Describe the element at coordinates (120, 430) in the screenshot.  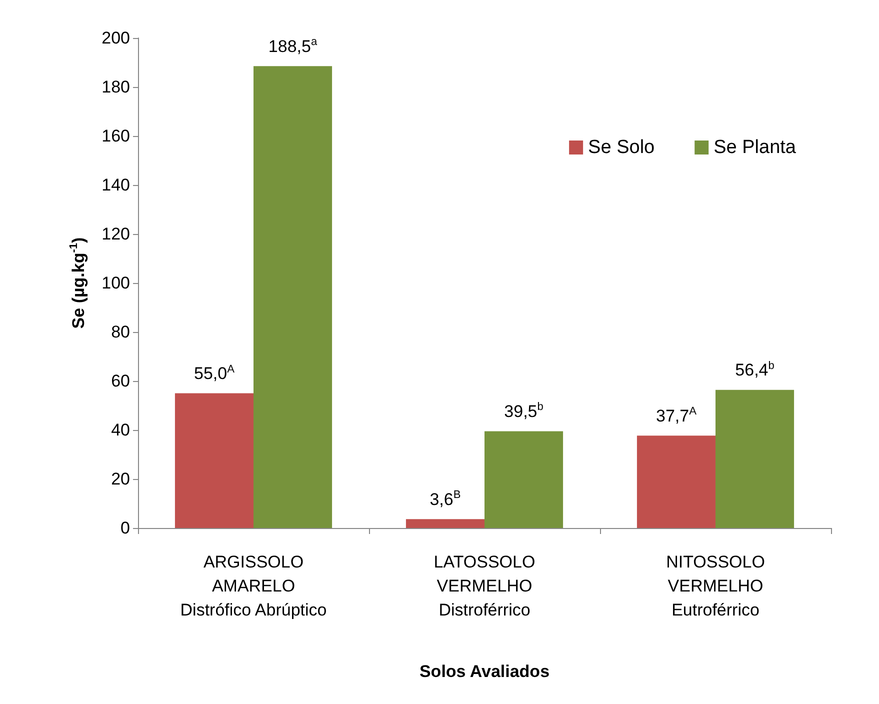
I see `y-tick-label: 40` at that location.